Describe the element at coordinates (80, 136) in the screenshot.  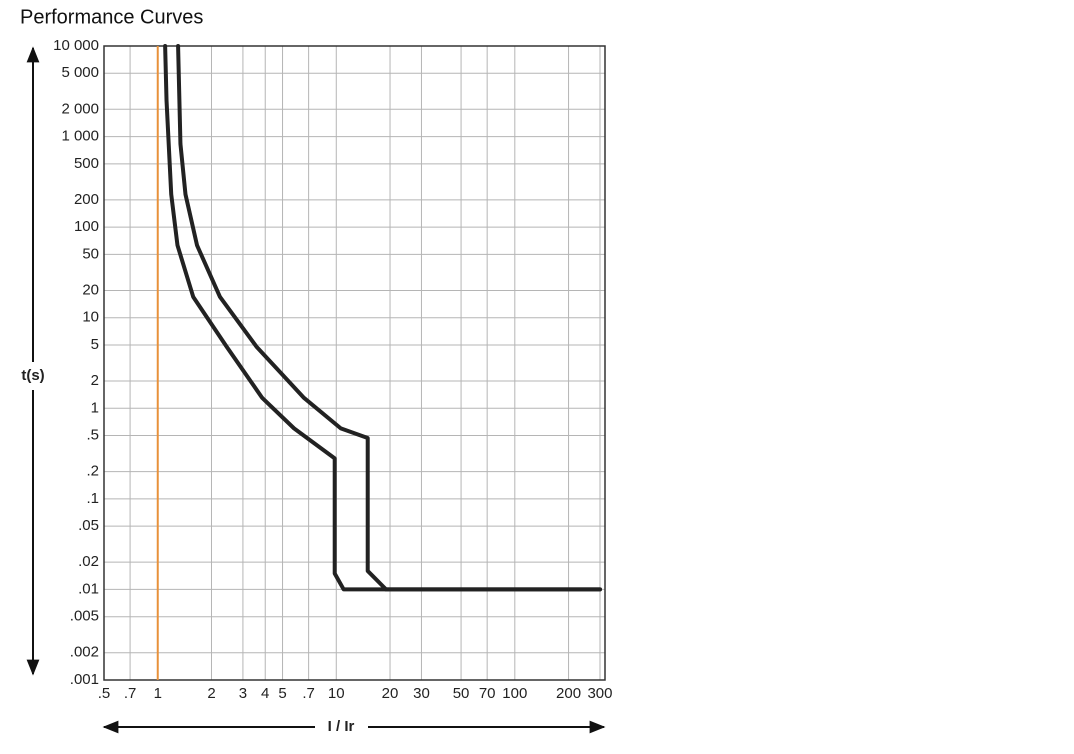
I see `y-tick-label: 1 000` at that location.